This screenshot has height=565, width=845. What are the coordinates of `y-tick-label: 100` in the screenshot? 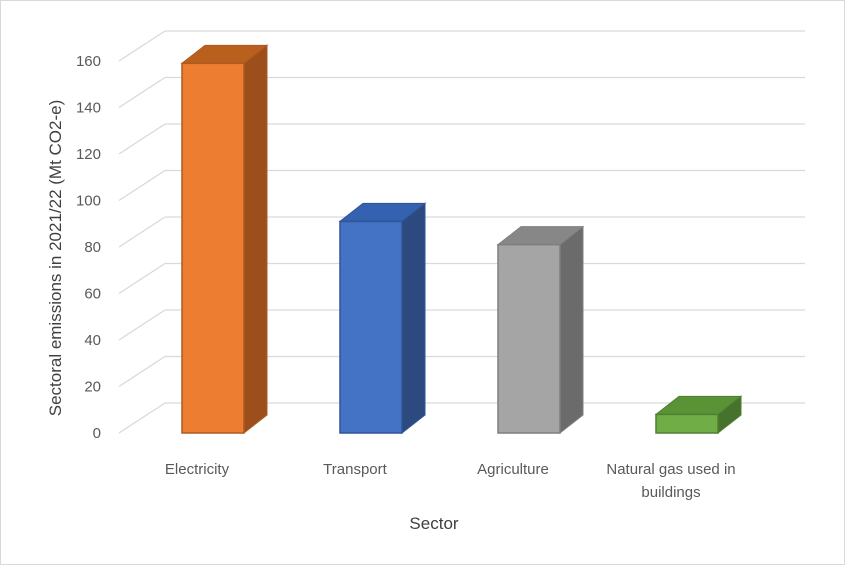 It's located at (88, 201).